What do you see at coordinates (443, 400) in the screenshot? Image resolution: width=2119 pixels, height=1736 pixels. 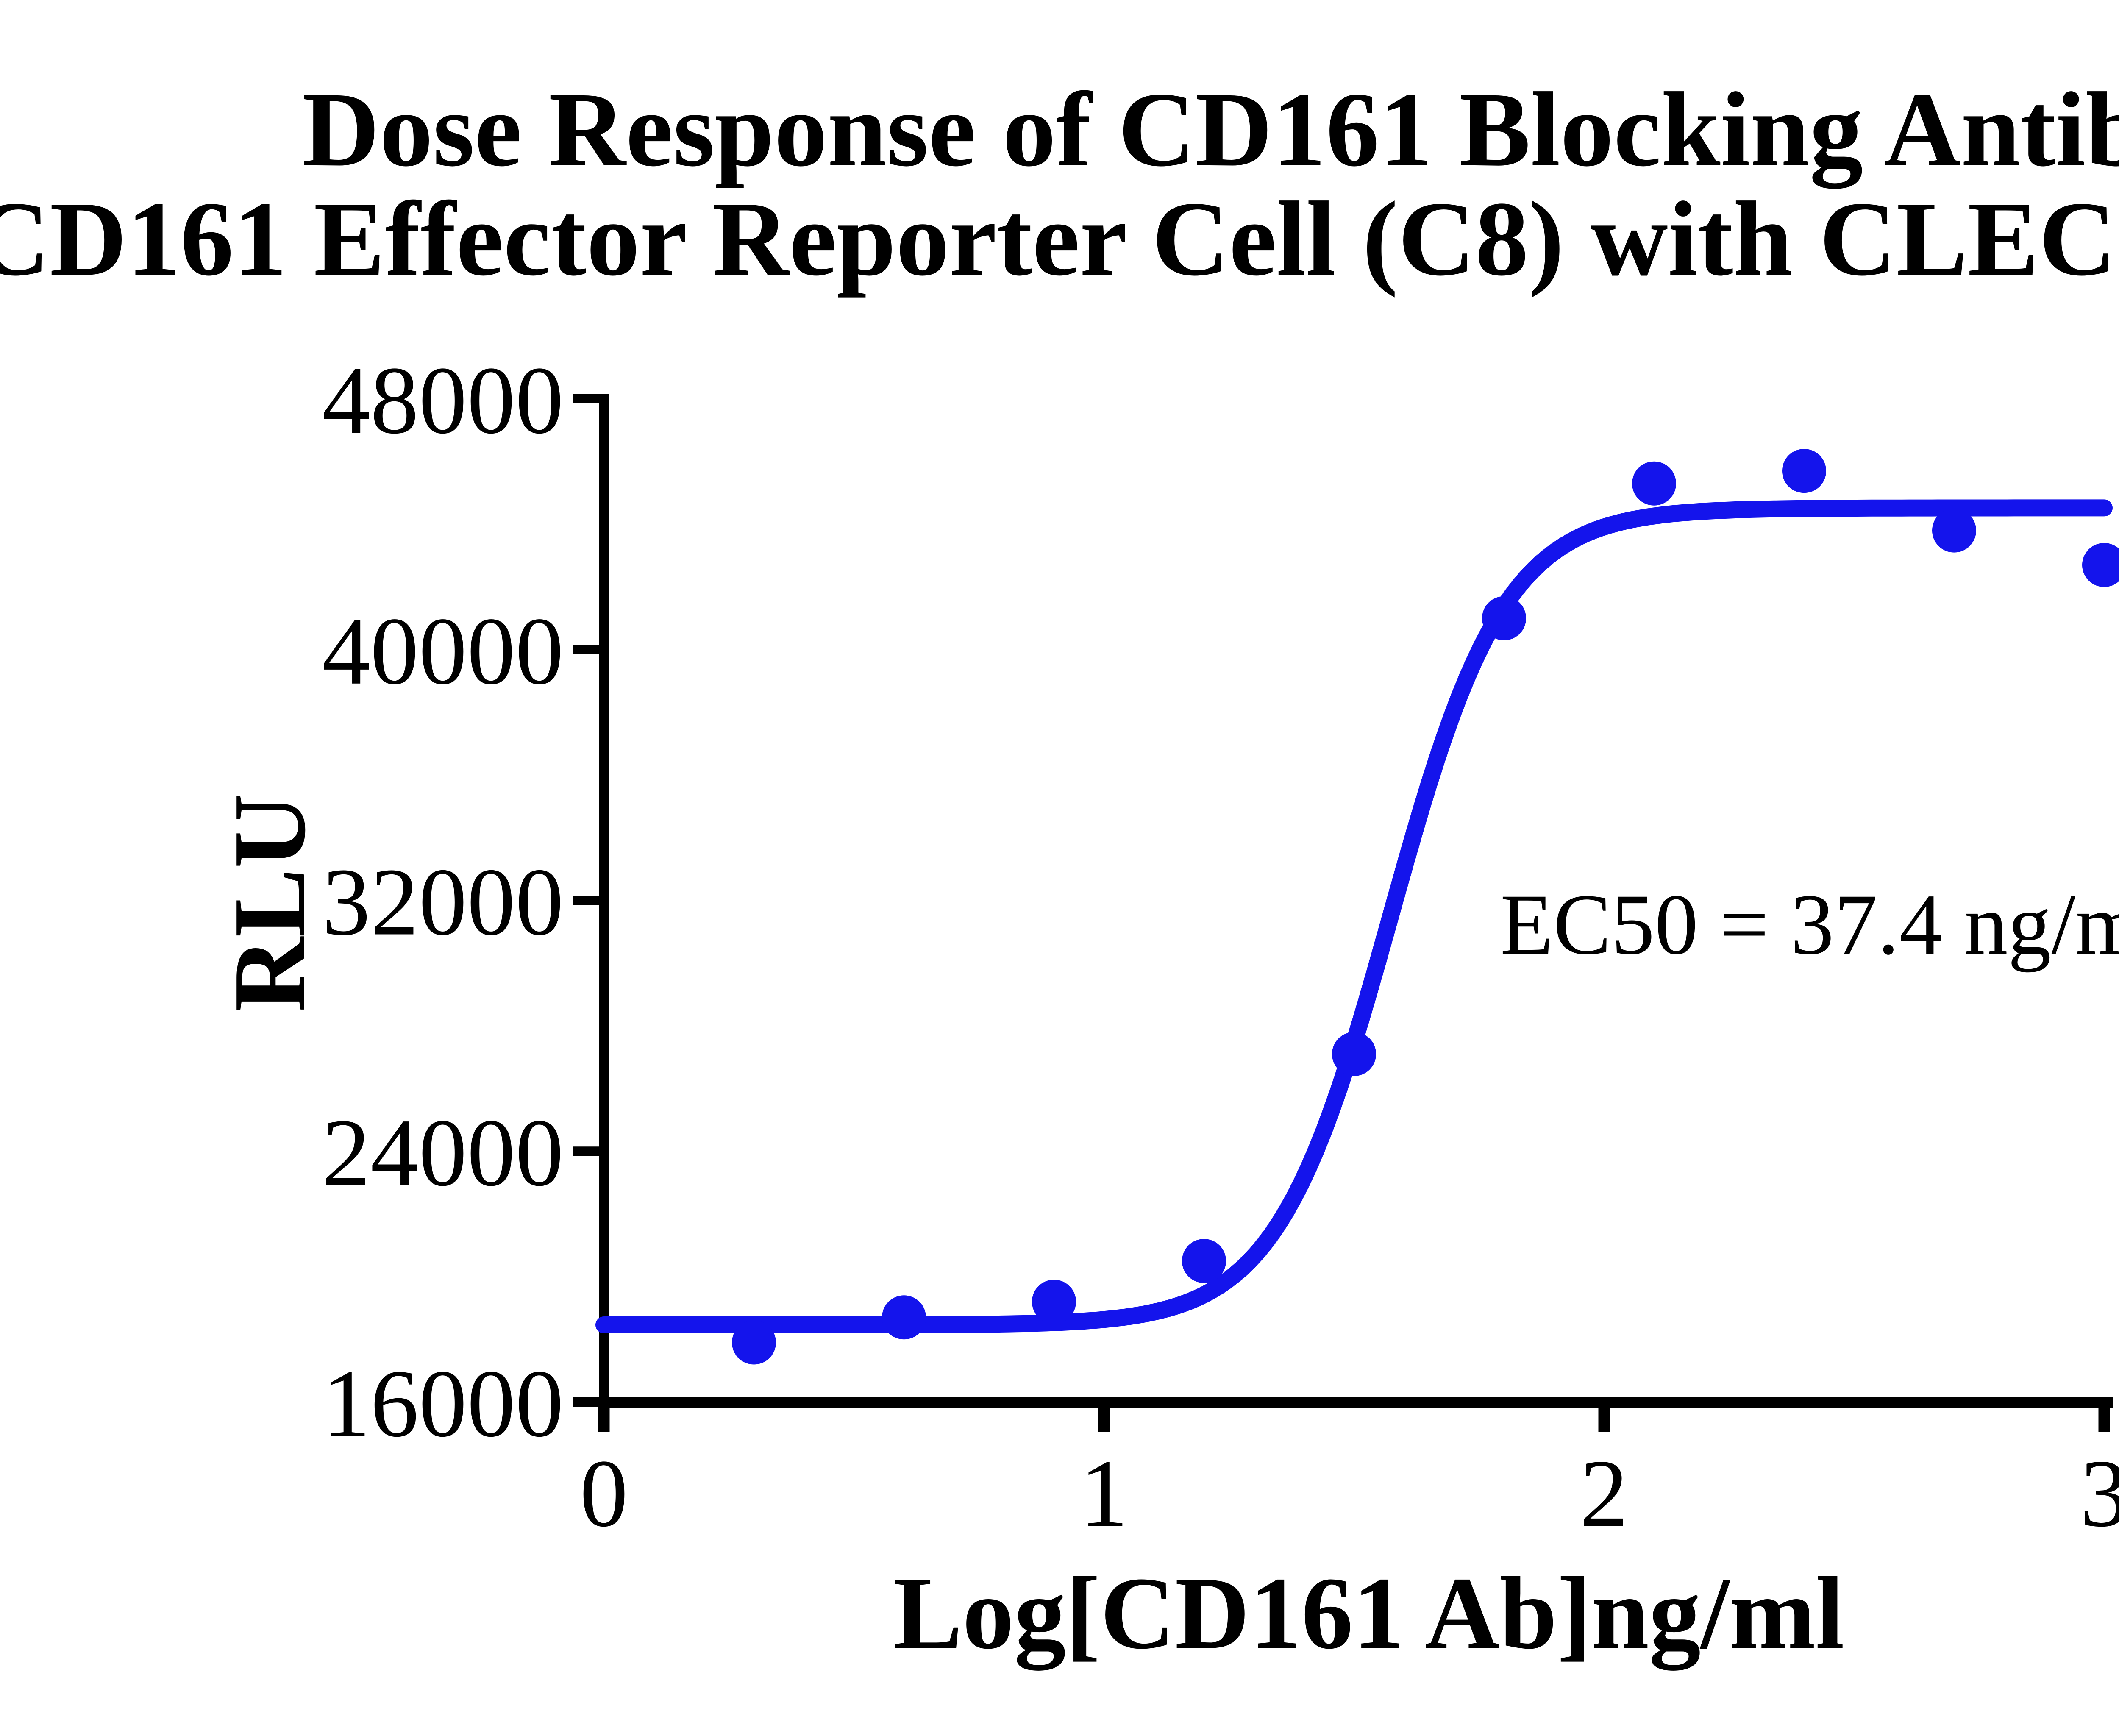 I see `y-tick-label: 48000` at bounding box center [443, 400].